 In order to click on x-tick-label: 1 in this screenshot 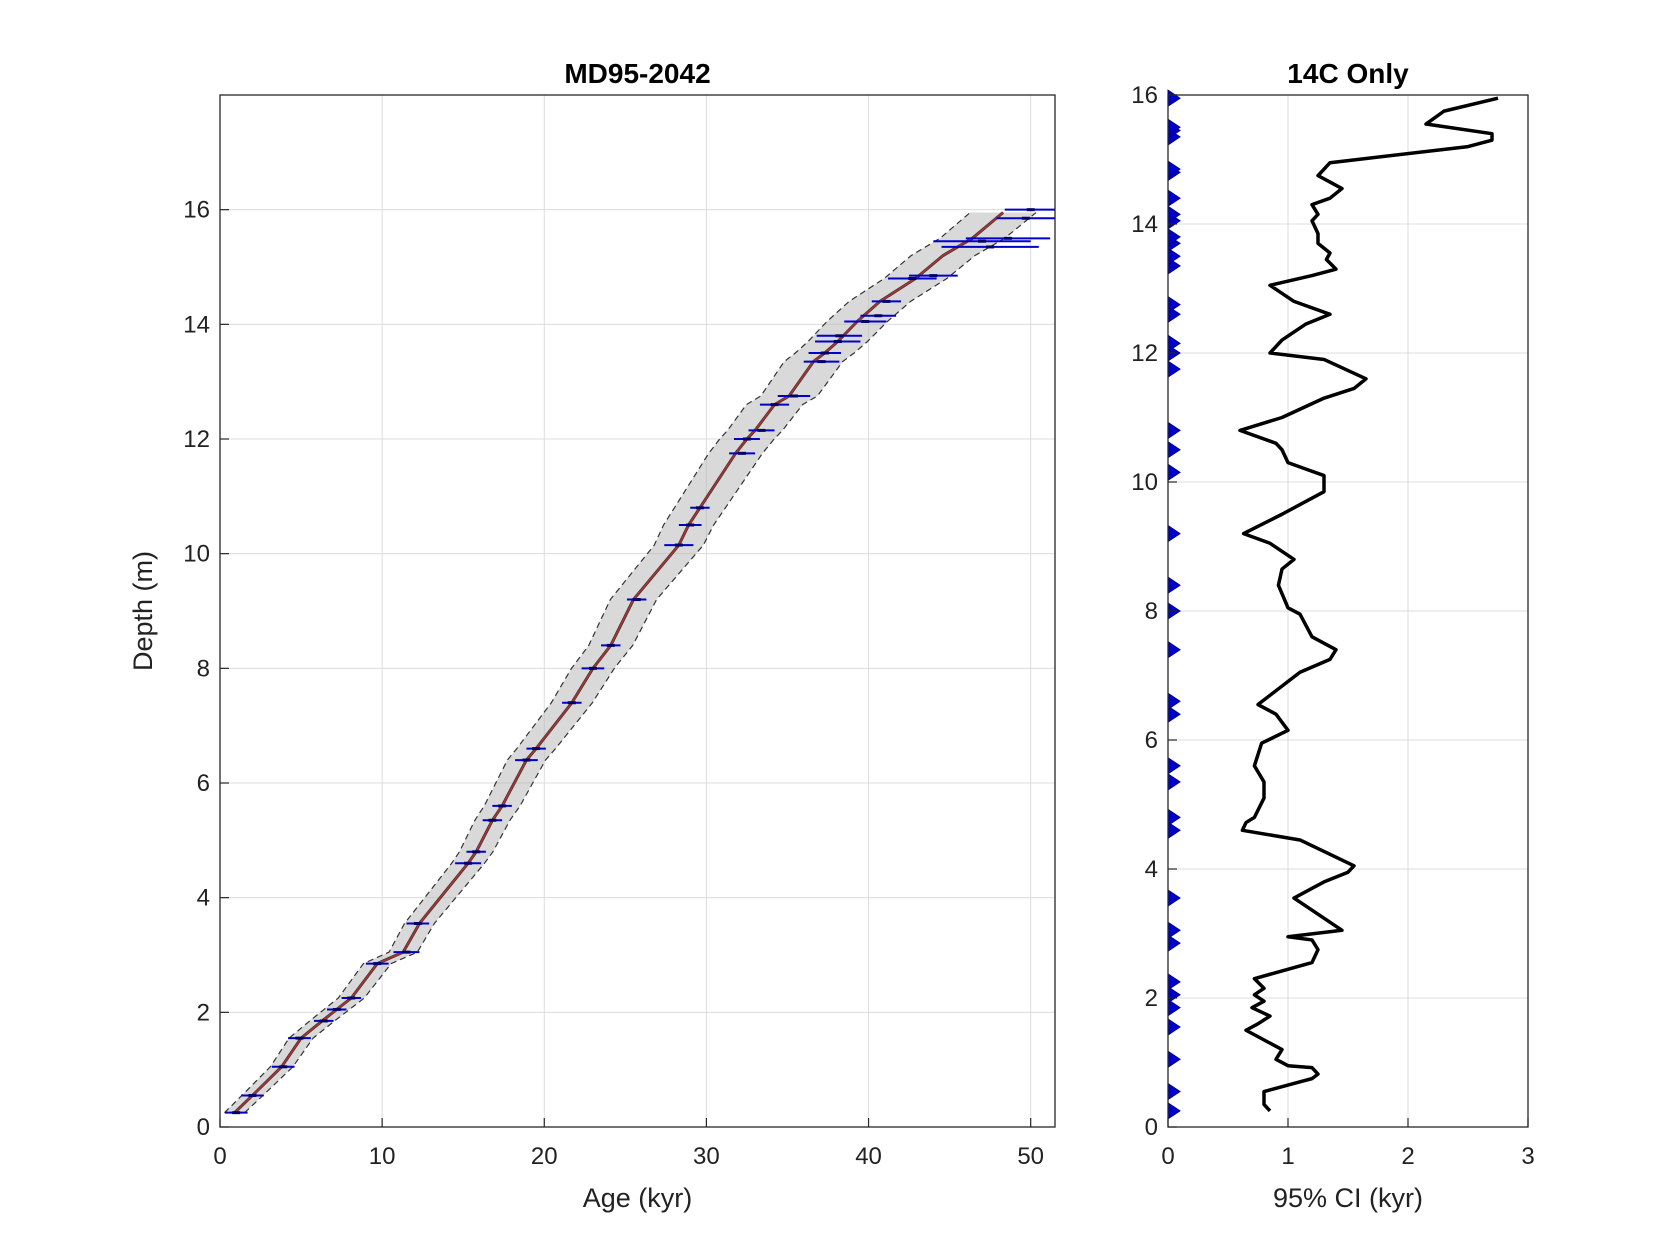, I will do `click(1287, 1156)`.